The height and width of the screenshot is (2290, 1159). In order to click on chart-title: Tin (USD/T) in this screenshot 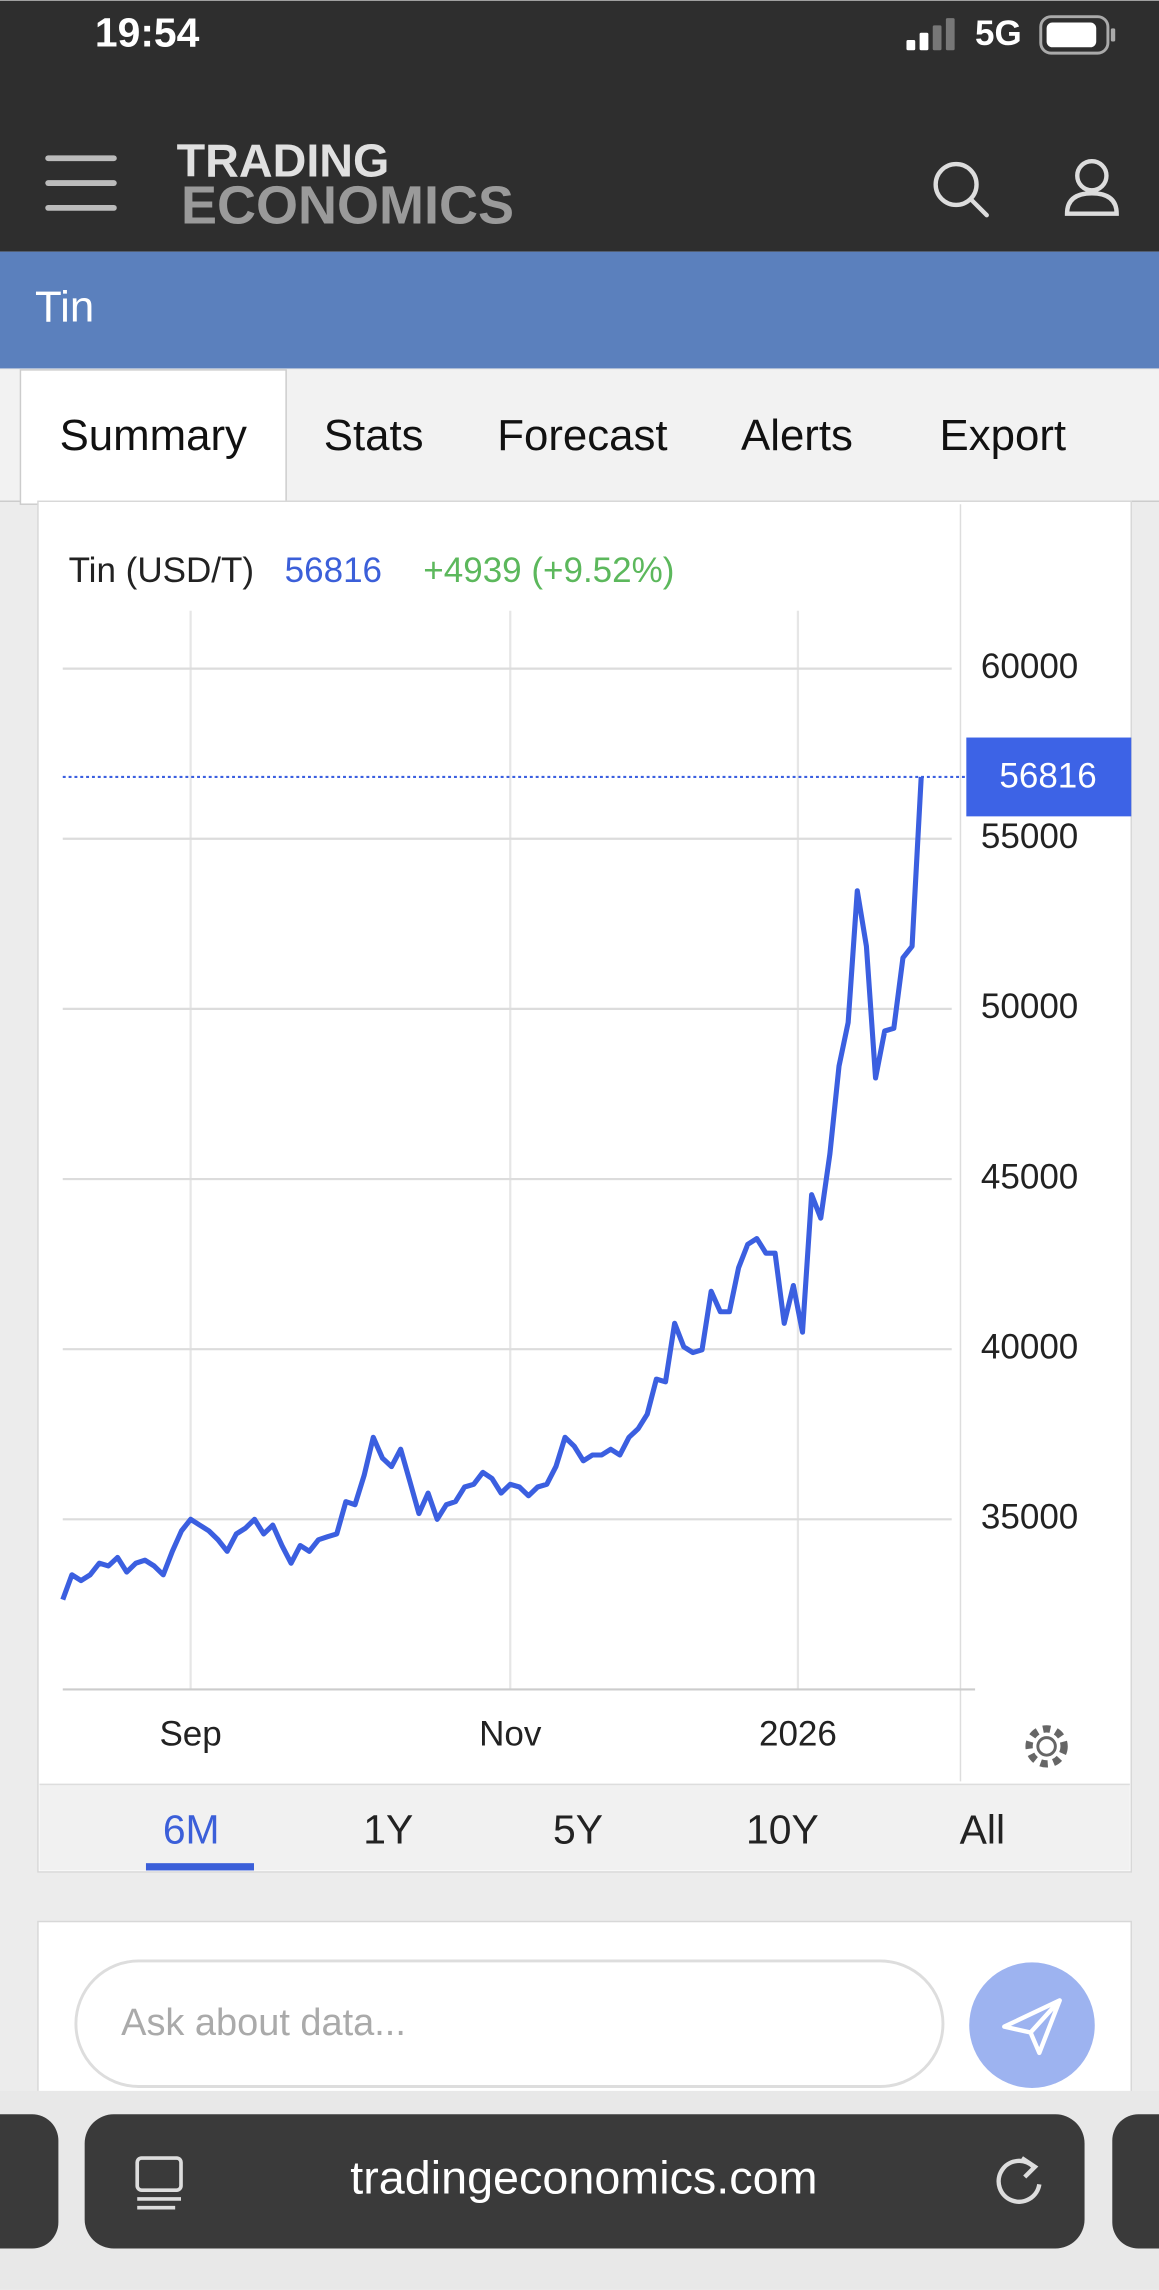, I will do `click(161, 570)`.